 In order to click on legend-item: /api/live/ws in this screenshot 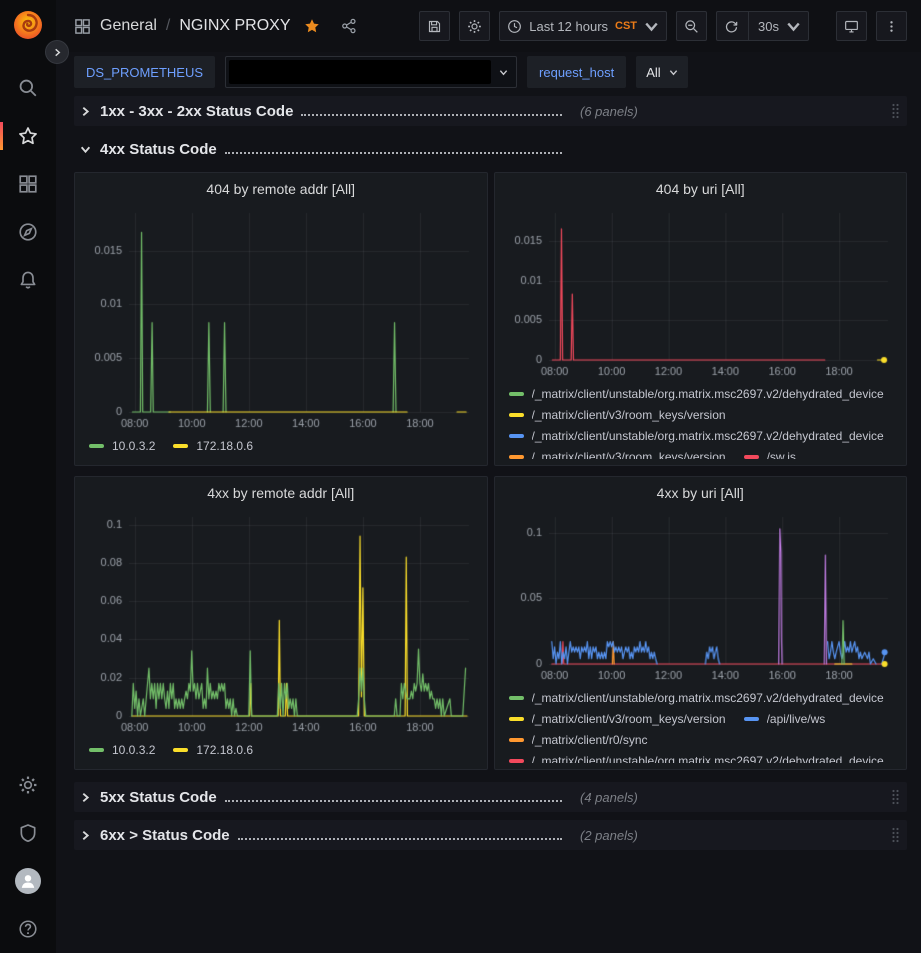, I will do `click(784, 718)`.